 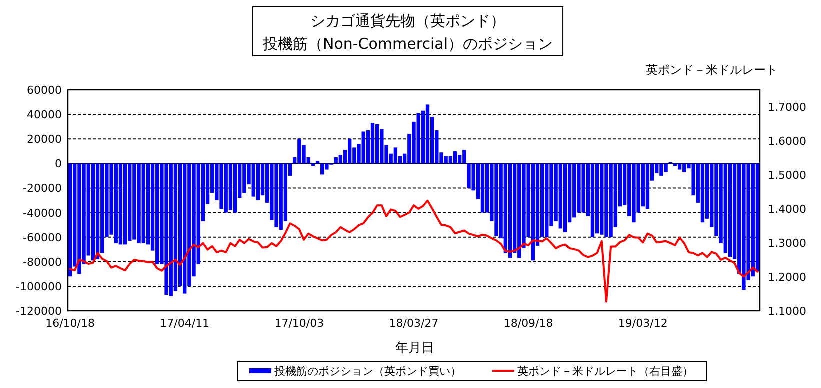 What do you see at coordinates (42, 237) in the screenshot?
I see `y-tick-label: -60000` at bounding box center [42, 237].